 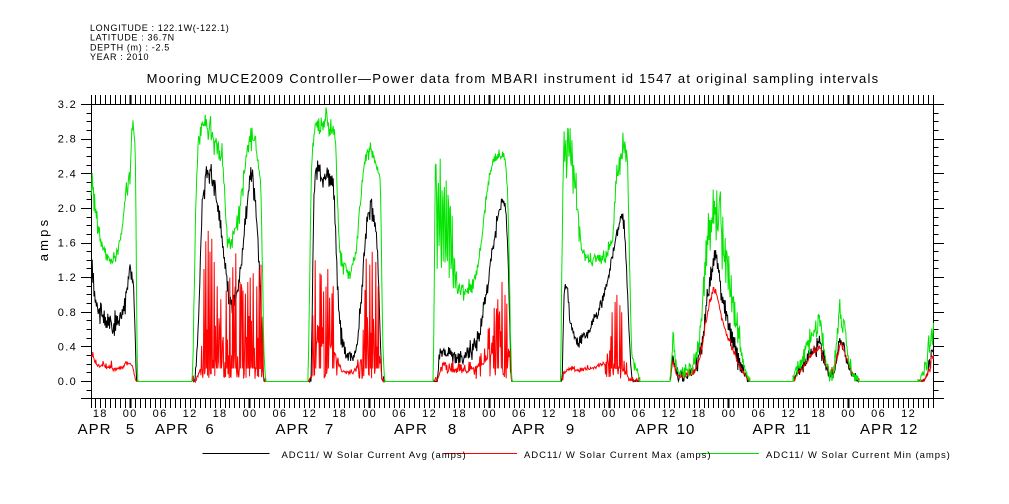 I want to click on svg-text: 2.0, so click(x=67, y=209).